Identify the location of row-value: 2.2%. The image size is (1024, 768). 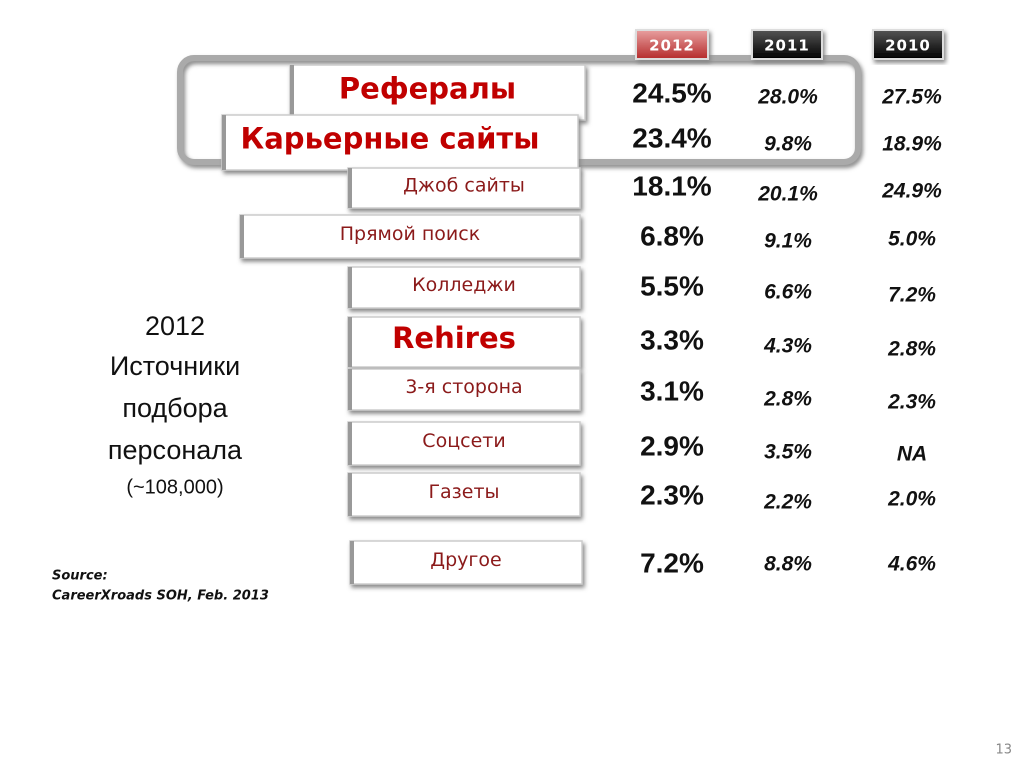
(787, 502).